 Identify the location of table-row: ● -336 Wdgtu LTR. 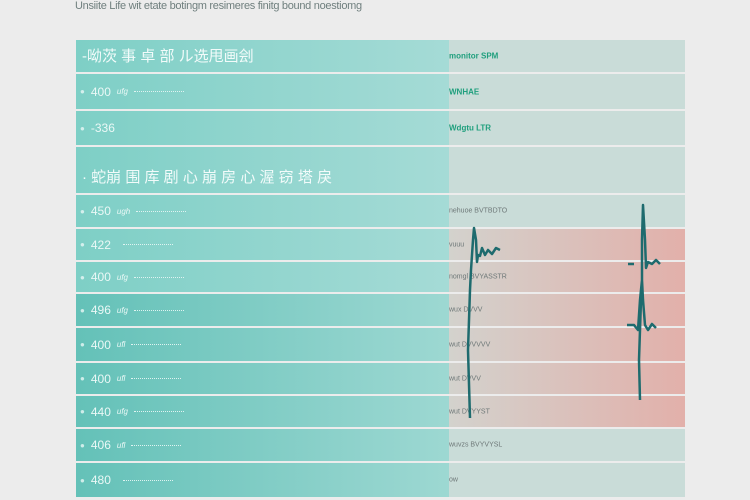
(380, 128).